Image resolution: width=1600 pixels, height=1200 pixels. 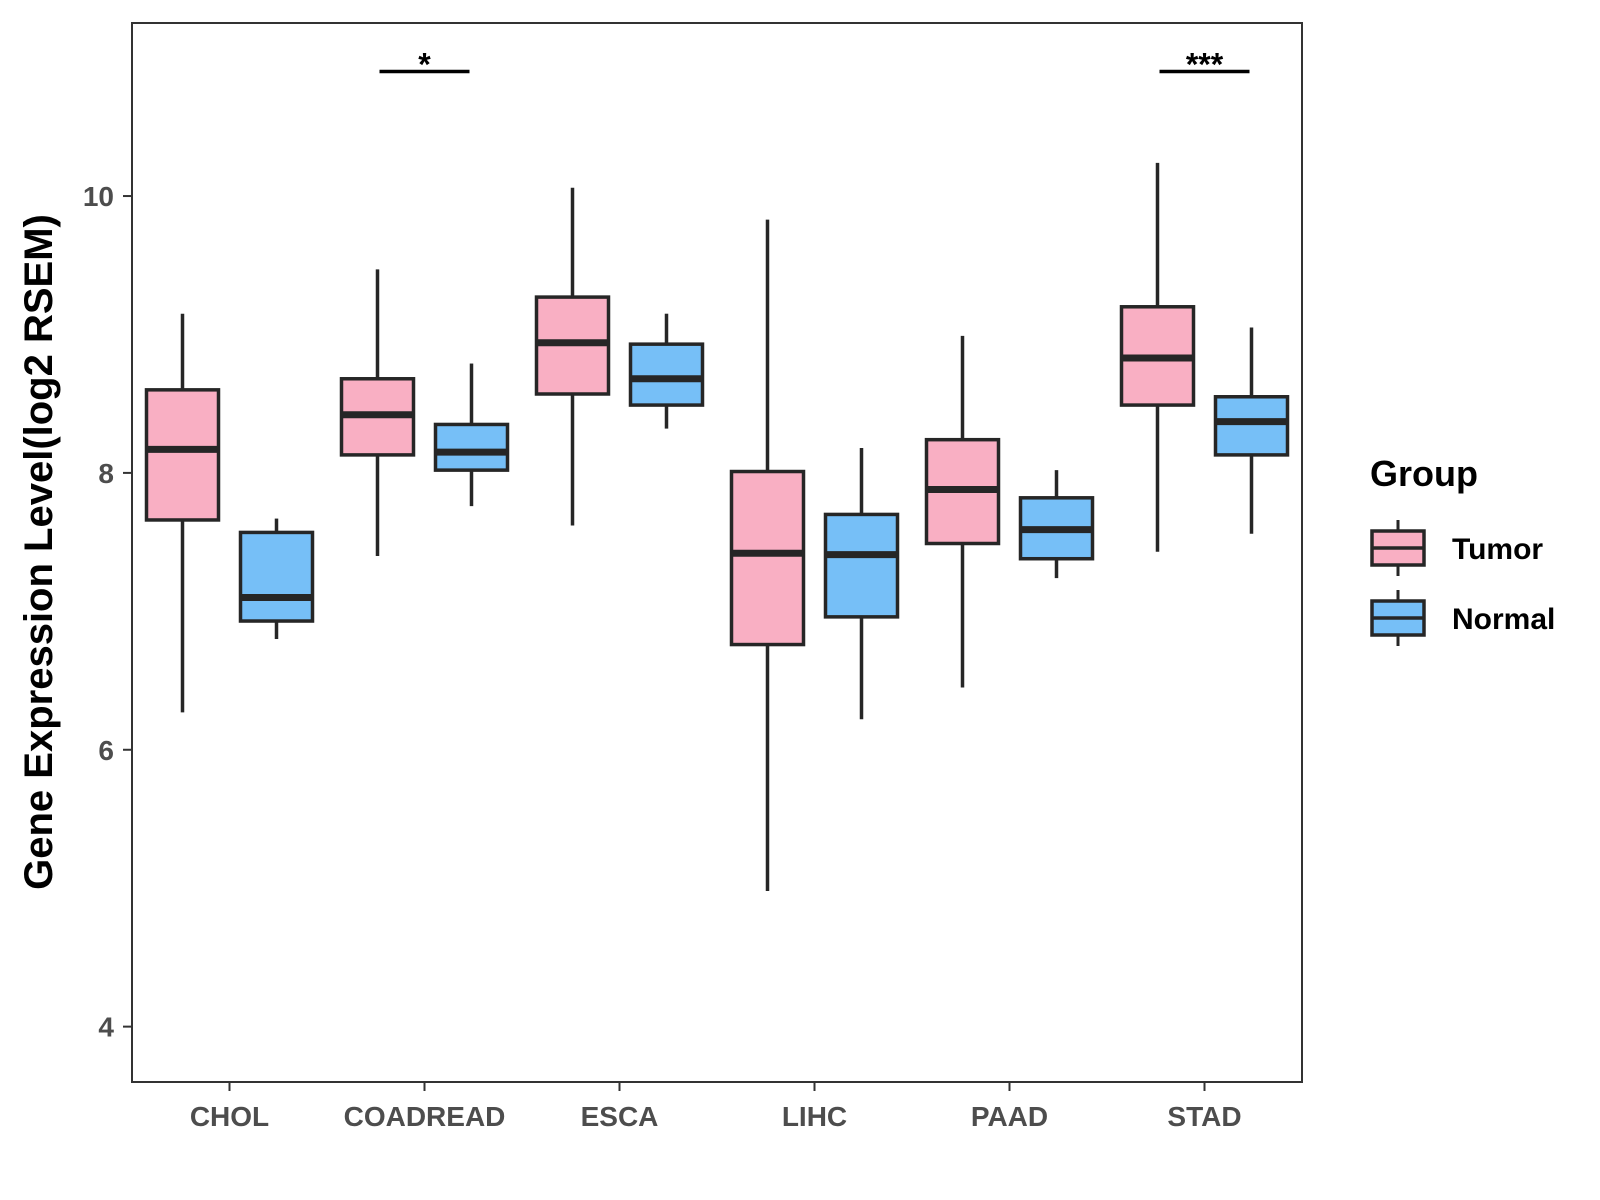 What do you see at coordinates (1205, 64) in the screenshot?
I see `significance-label: ***` at bounding box center [1205, 64].